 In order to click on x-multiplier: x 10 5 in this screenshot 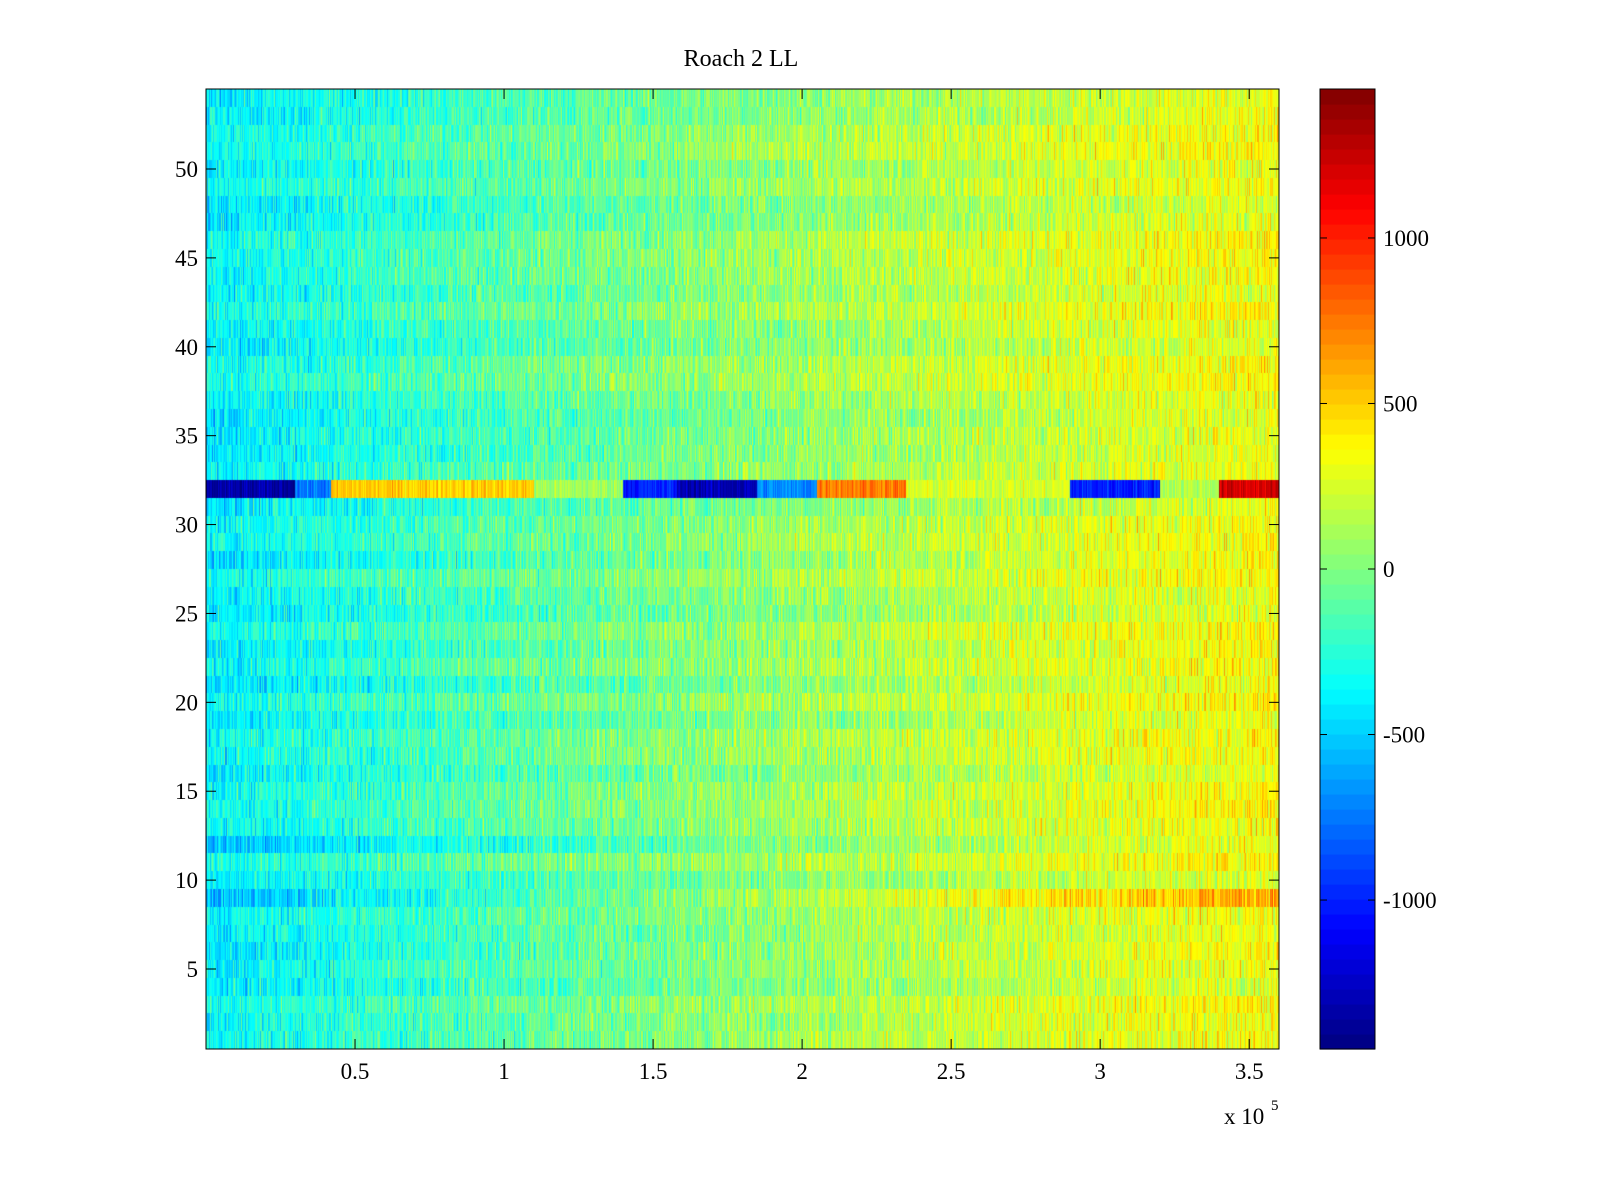, I will do `click(1251, 1113)`.